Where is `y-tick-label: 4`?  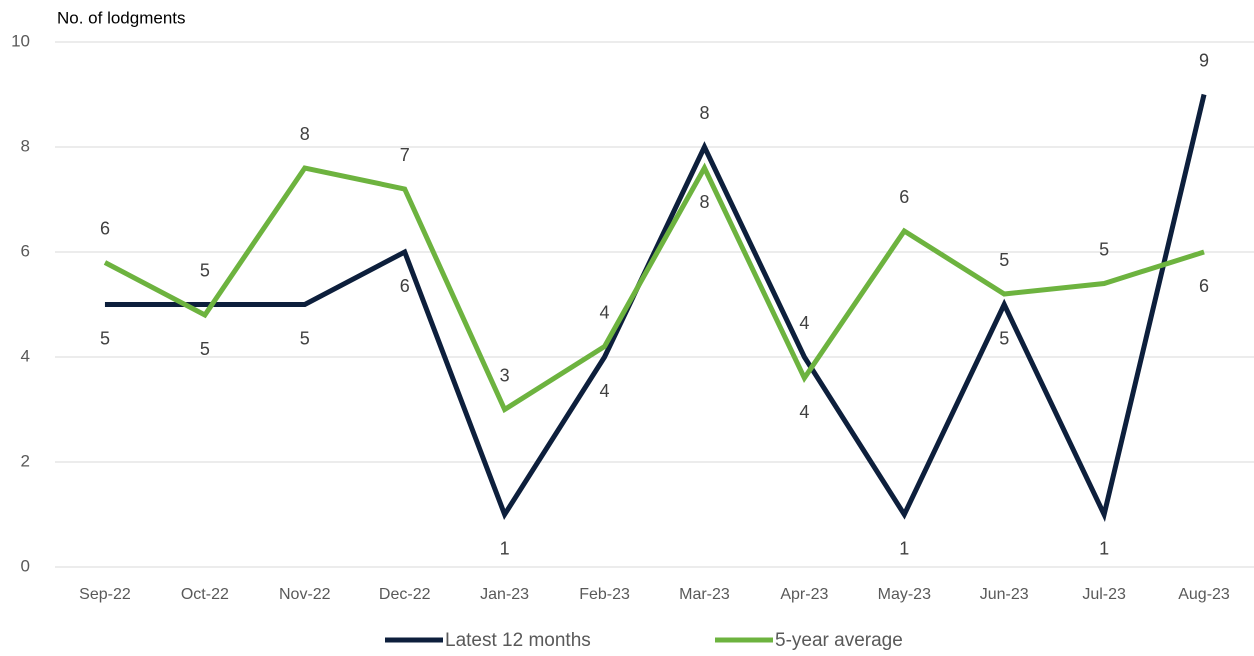 y-tick-label: 4 is located at coordinates (25, 355).